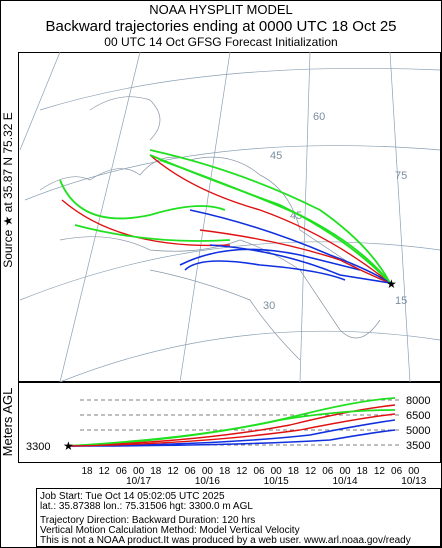  Describe the element at coordinates (319, 117) in the screenshot. I see `grid-label: 60` at that location.